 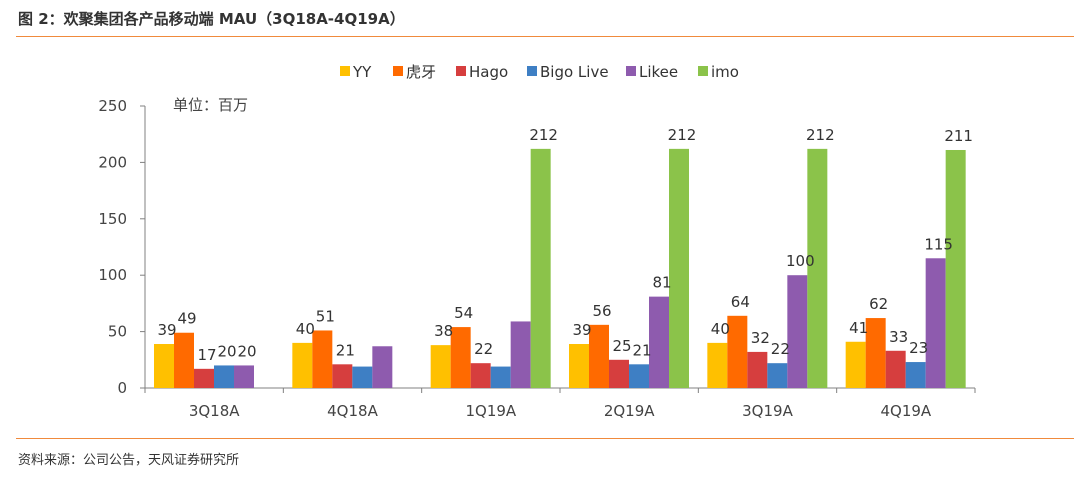 What do you see at coordinates (639, 376) in the screenshot?
I see `bar-bigo-live-2Q19A` at bounding box center [639, 376].